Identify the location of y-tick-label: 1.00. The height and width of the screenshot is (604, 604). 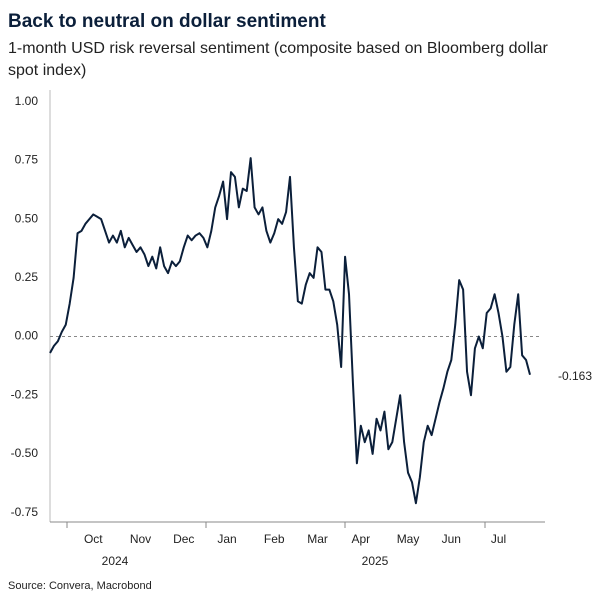
(27, 101).